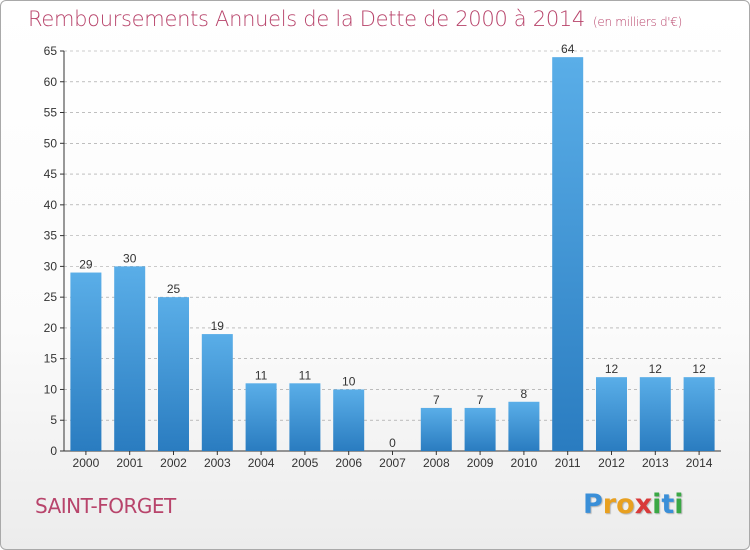 Image resolution: width=750 pixels, height=550 pixels. Describe the element at coordinates (625, 504) in the screenshot. I see `logo-letter: o` at that location.